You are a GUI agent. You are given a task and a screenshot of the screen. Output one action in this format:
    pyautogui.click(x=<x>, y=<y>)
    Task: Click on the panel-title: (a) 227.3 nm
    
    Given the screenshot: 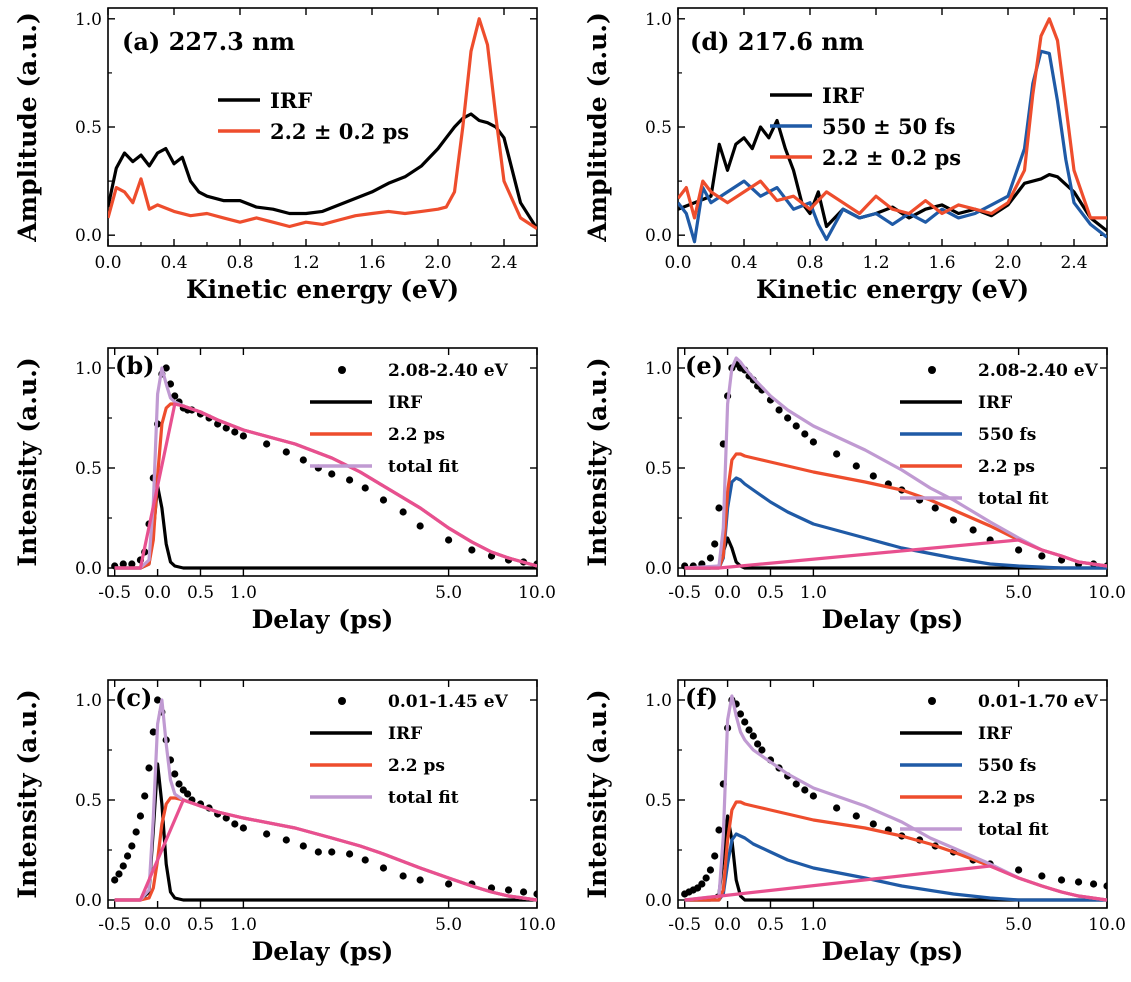 What is the action you would take?
    pyautogui.click(x=208, y=41)
    